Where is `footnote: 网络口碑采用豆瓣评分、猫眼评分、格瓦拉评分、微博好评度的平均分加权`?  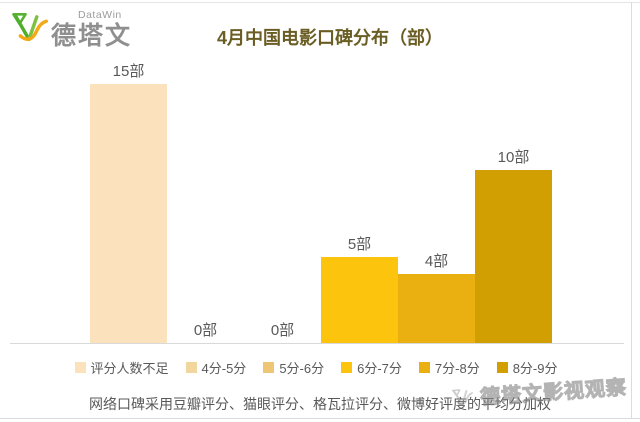 footnote: 网络口碑采用豆瓣评分、猫眼评分、格瓦拉评分、微博好评度的平均分加权 is located at coordinates (320, 404).